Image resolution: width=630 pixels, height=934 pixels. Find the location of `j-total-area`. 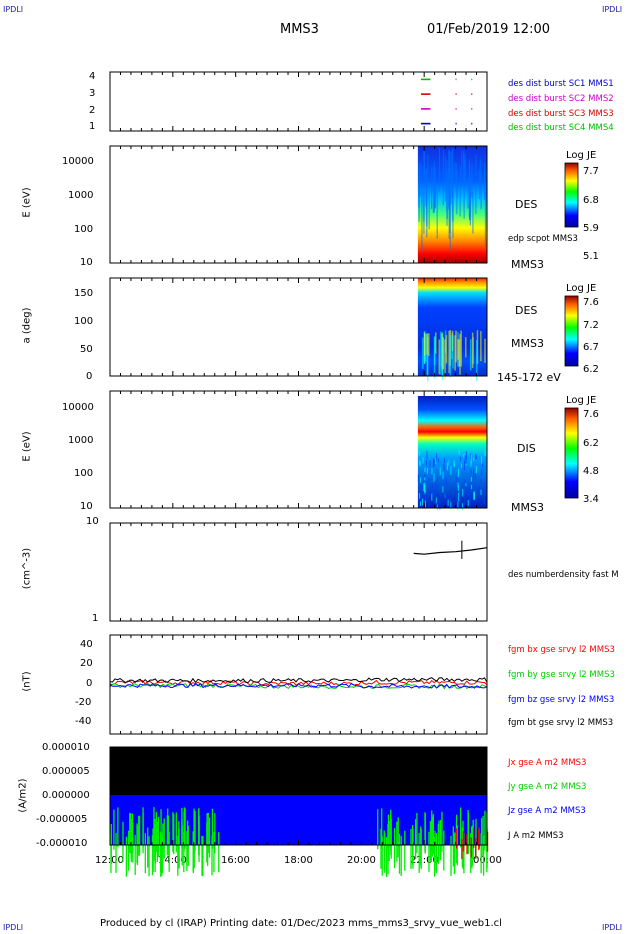

j-total-area is located at coordinates (298, 771).